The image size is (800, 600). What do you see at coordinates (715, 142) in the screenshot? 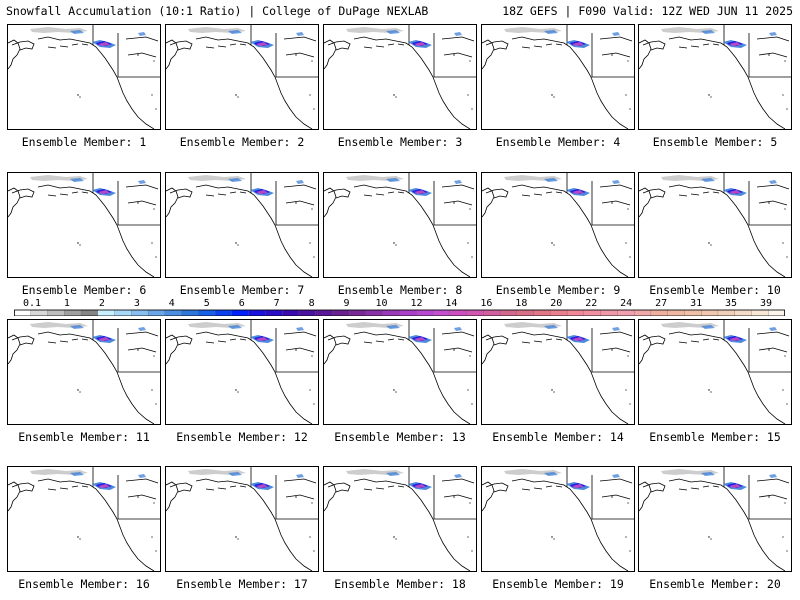
I see `ensemble-member-caption: Ensemble Member: 5` at bounding box center [715, 142].